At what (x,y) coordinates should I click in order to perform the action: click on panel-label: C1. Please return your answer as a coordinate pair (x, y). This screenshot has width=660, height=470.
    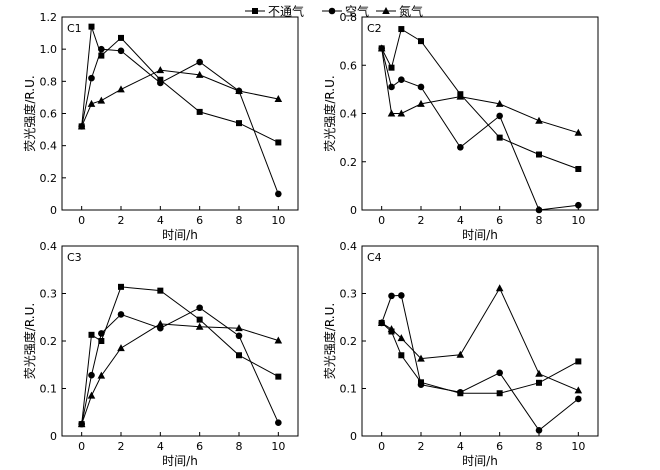
    Looking at the image, I should click on (74, 28).